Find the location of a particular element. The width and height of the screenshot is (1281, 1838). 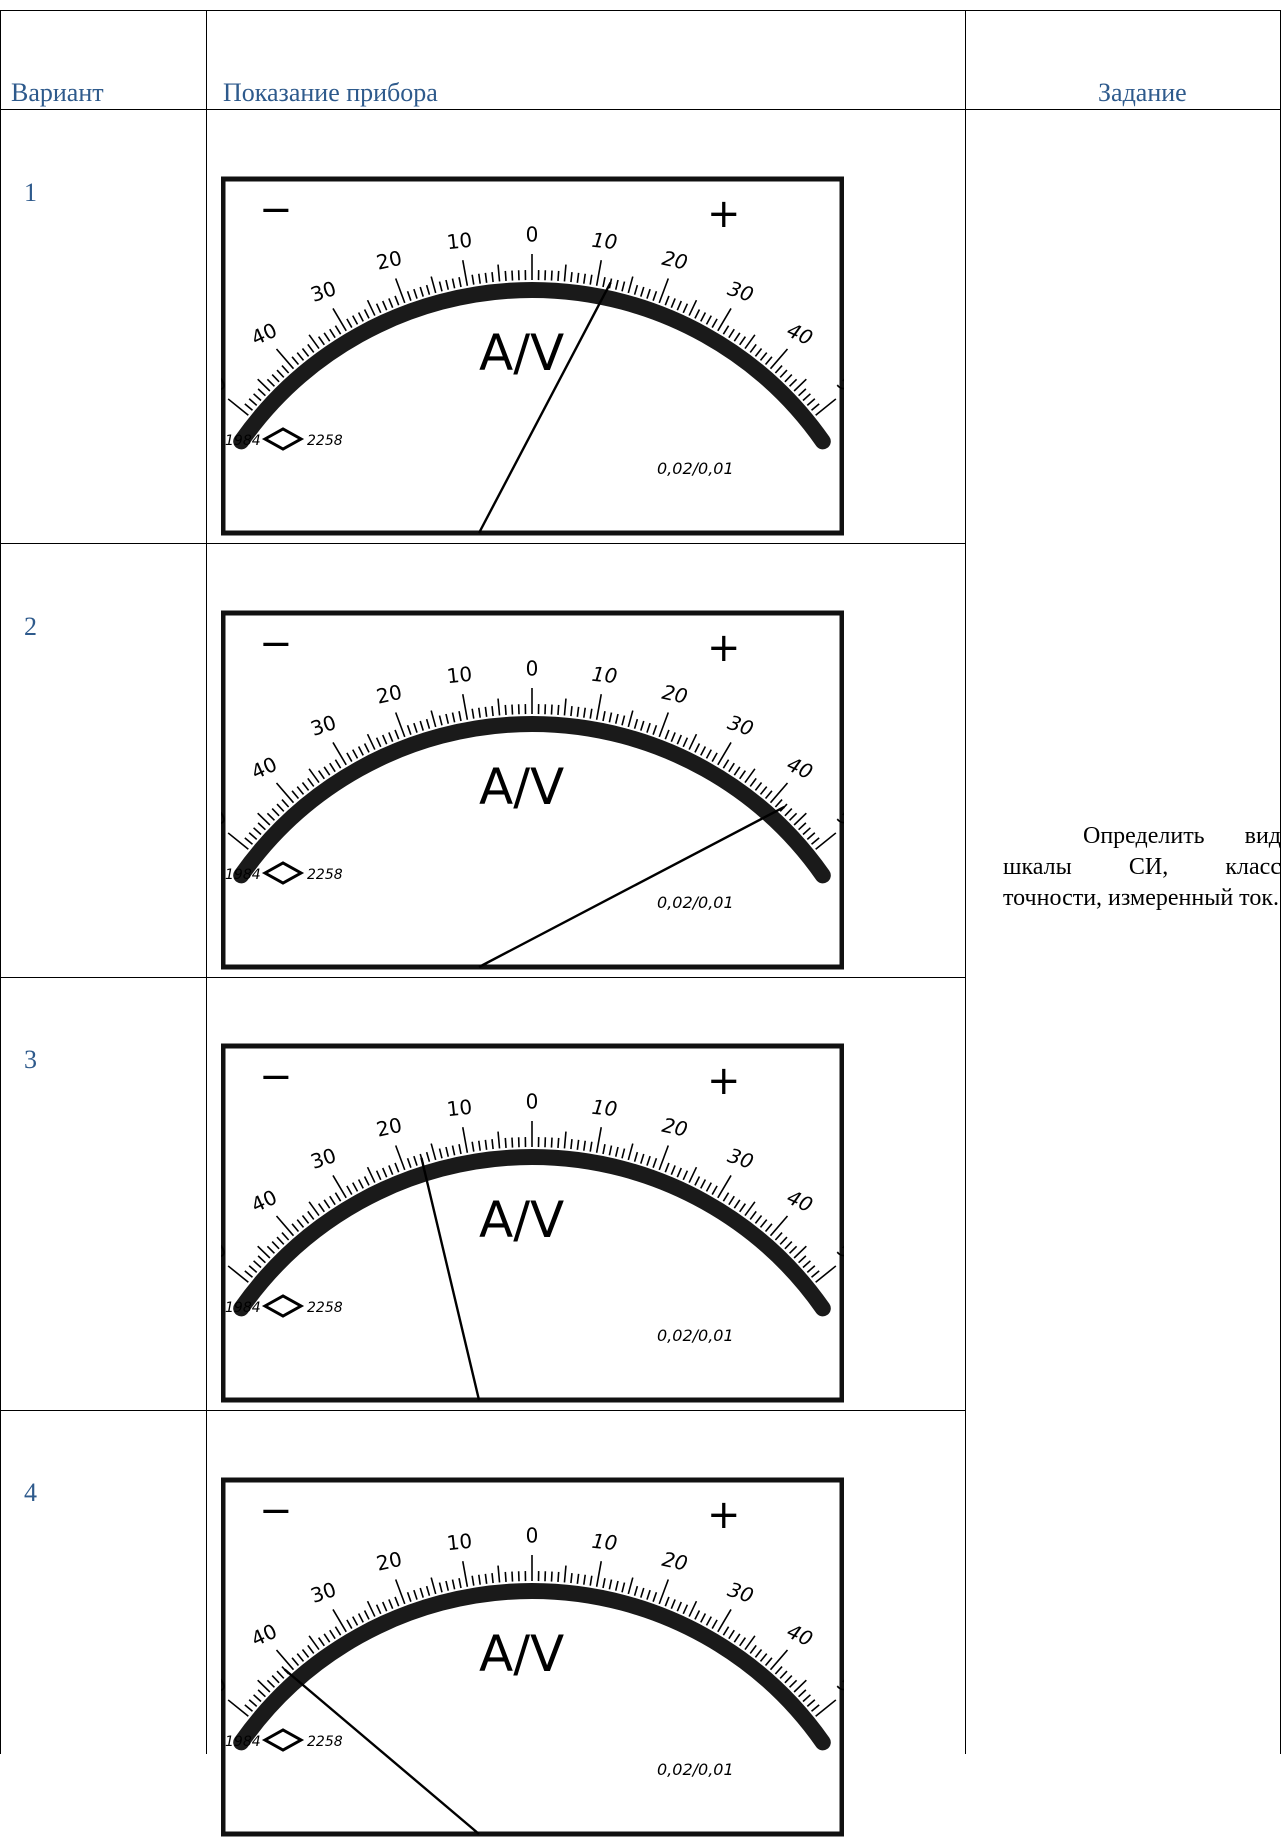

variant-number: 4 is located at coordinates (30, 1493).